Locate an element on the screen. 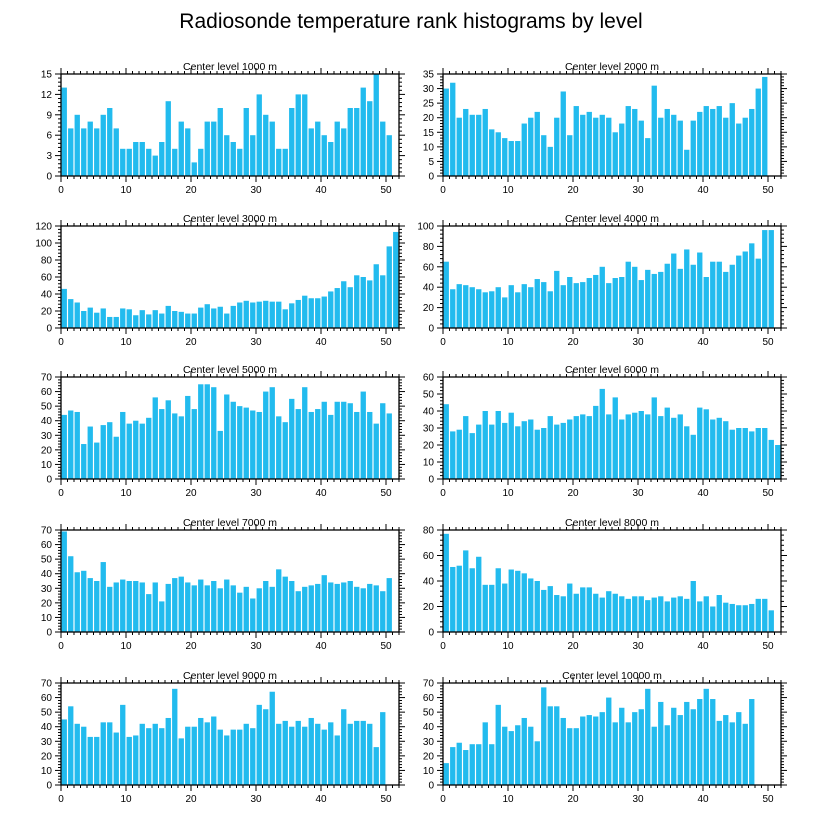 This screenshot has width=822, height=824. y-tick-label: 35 is located at coordinates (429, 75).